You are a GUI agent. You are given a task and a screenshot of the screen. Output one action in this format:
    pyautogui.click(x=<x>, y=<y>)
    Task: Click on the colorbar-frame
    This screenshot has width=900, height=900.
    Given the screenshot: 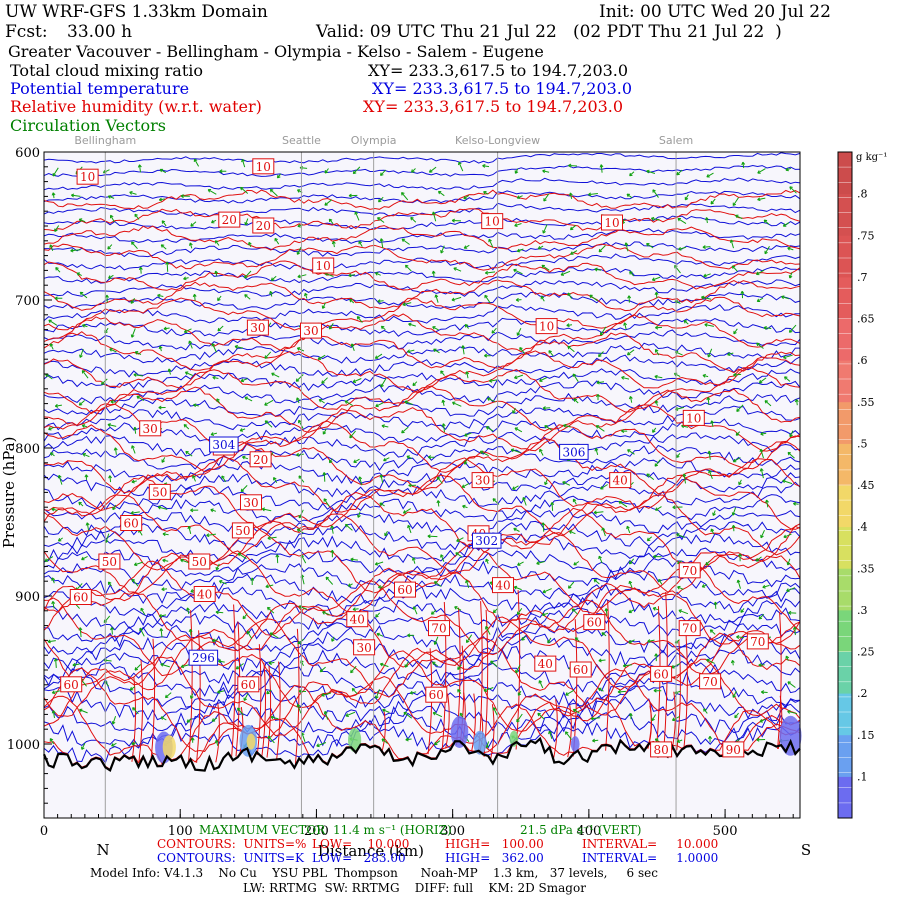 What is the action you would take?
    pyautogui.click(x=845, y=485)
    